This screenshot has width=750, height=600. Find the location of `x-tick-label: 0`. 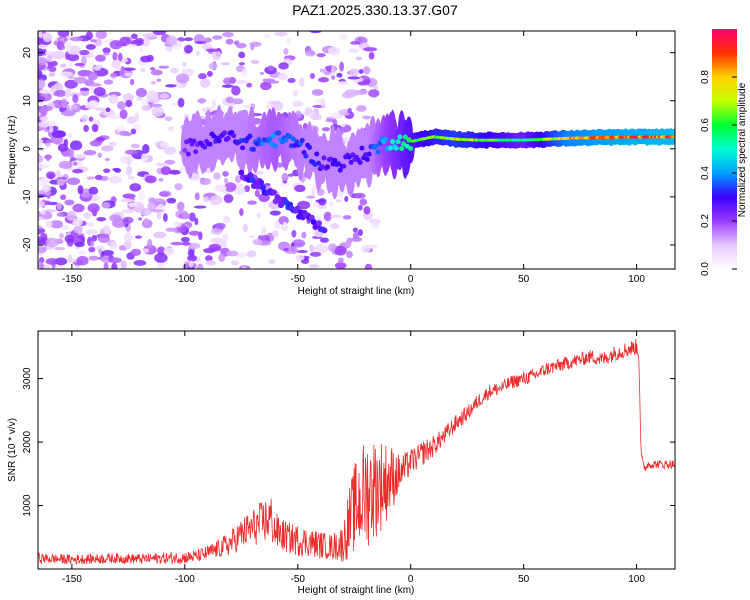

x-tick-label: 0 is located at coordinates (411, 279).